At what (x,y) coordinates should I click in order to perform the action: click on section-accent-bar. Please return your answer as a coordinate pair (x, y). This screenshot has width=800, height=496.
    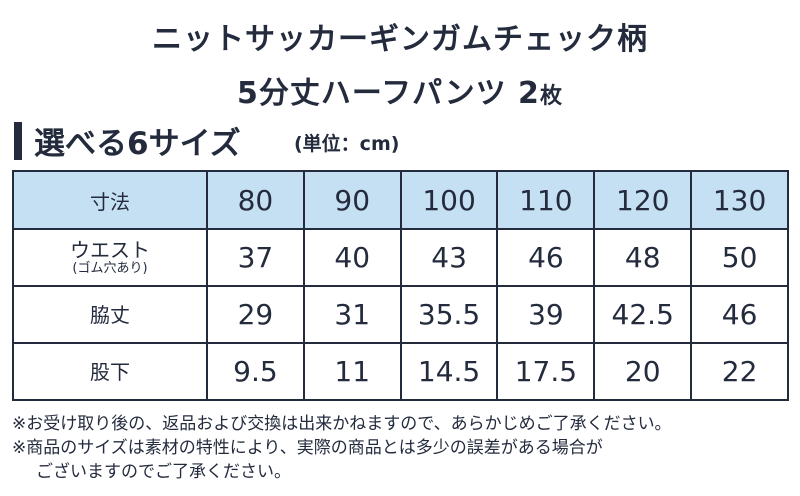
    Looking at the image, I should click on (18, 141).